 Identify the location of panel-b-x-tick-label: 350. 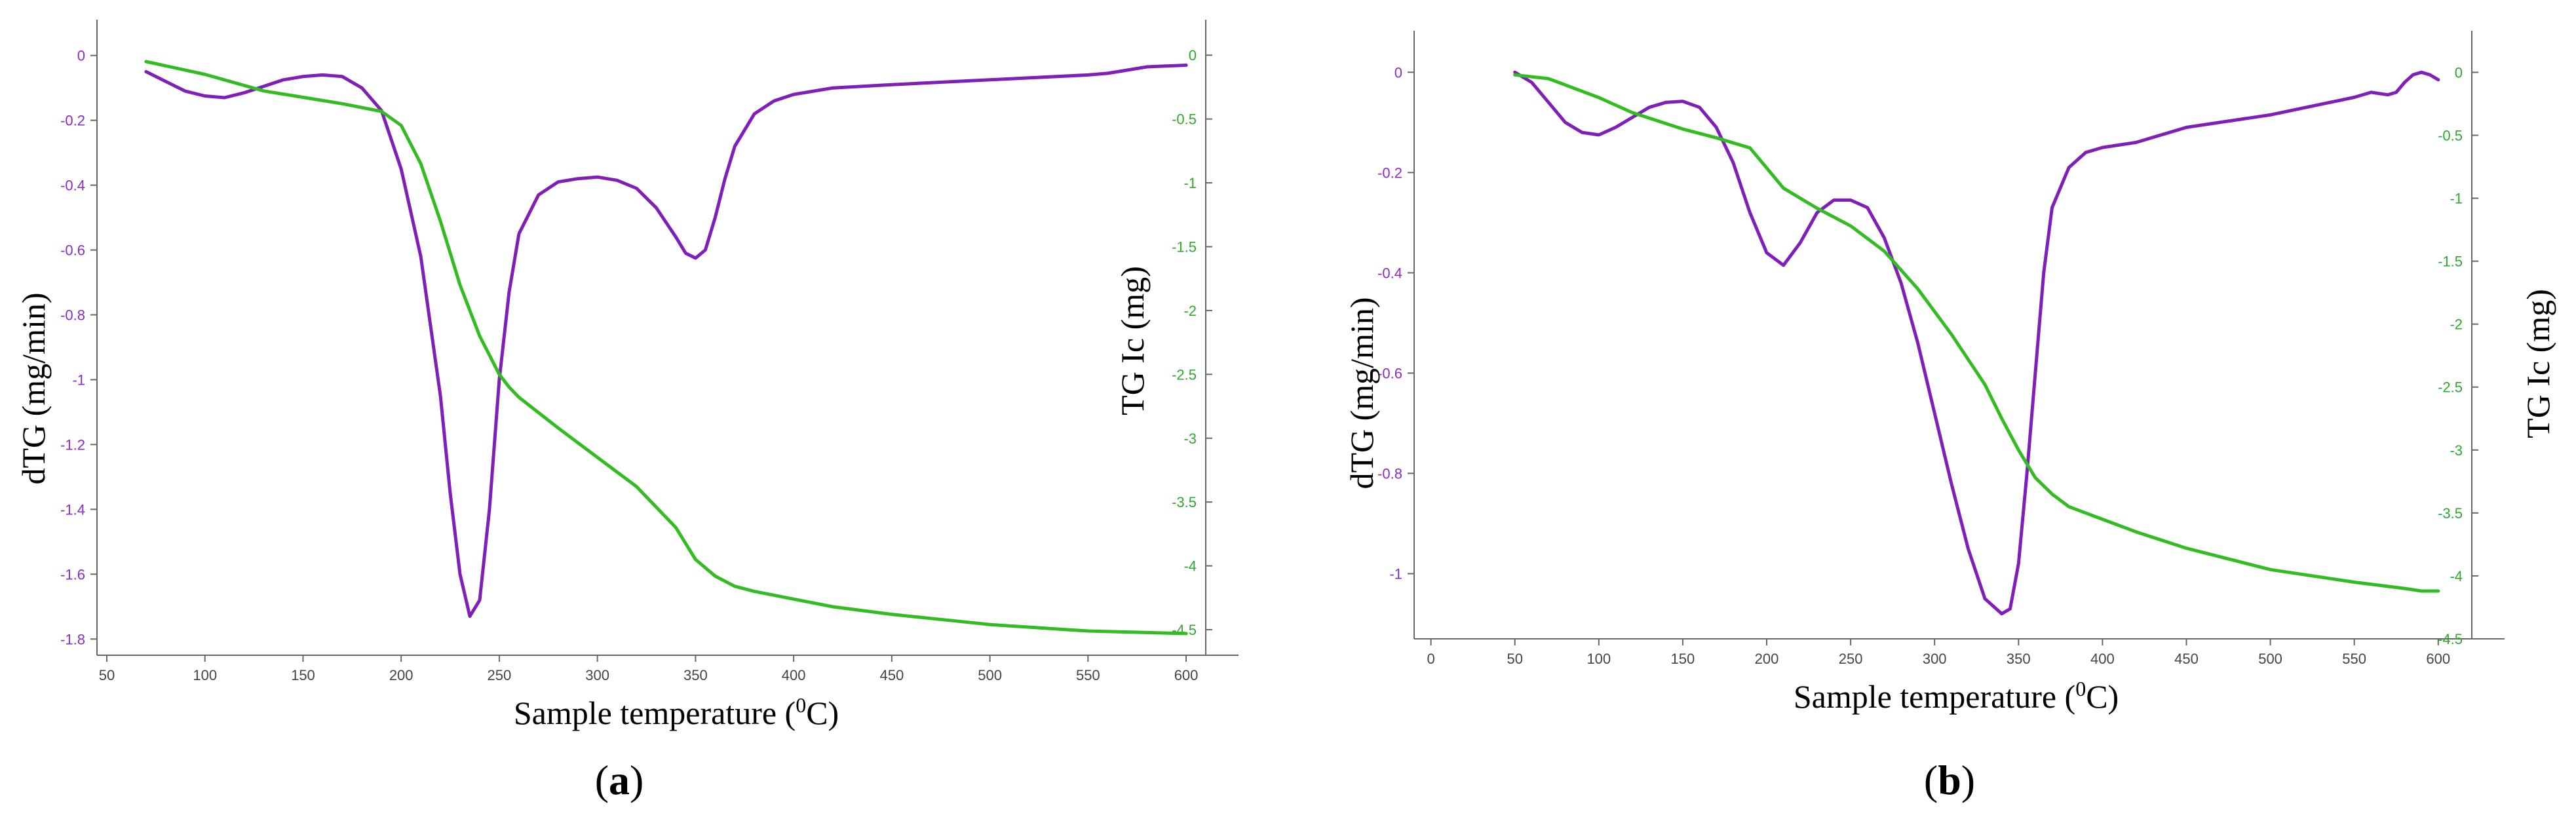
(2019, 659).